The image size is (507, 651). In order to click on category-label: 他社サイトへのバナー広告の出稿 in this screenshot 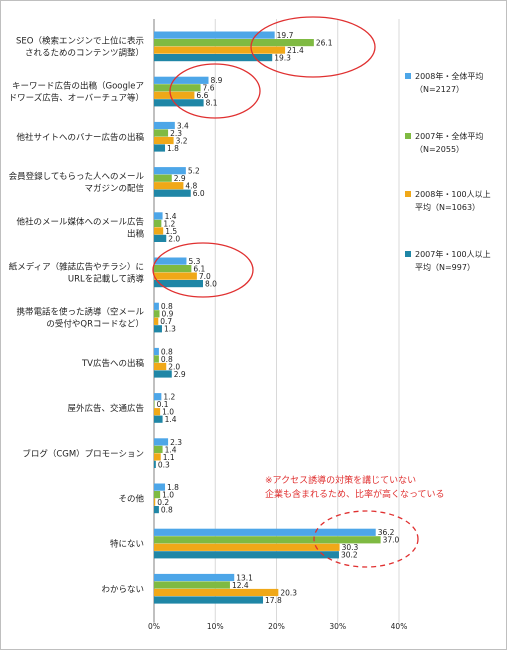, I will do `click(80, 137)`.